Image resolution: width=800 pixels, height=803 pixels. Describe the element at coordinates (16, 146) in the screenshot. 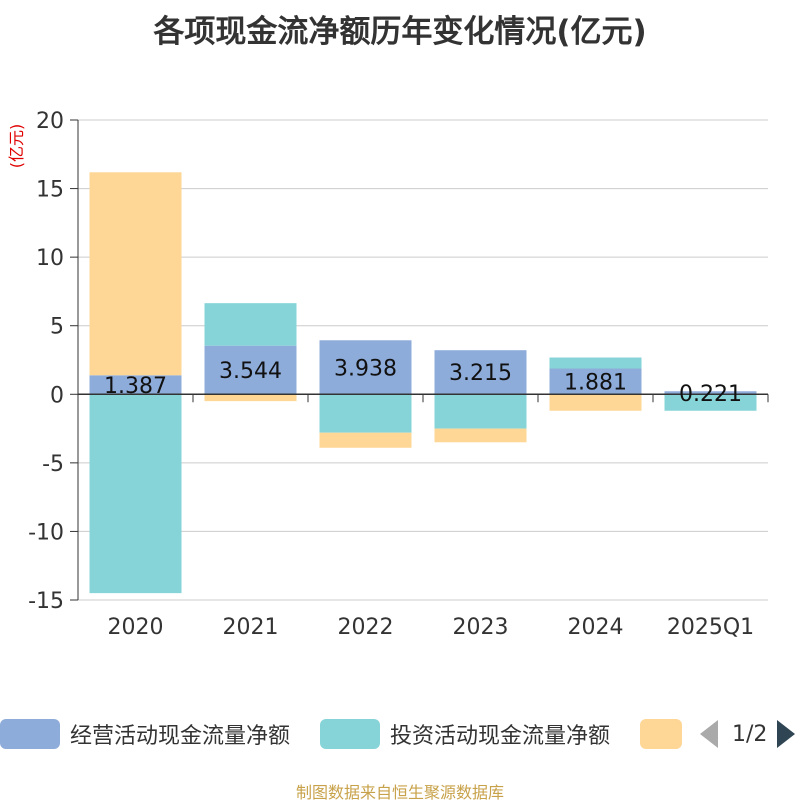

I see `y-axis-label: (亿元)` at that location.